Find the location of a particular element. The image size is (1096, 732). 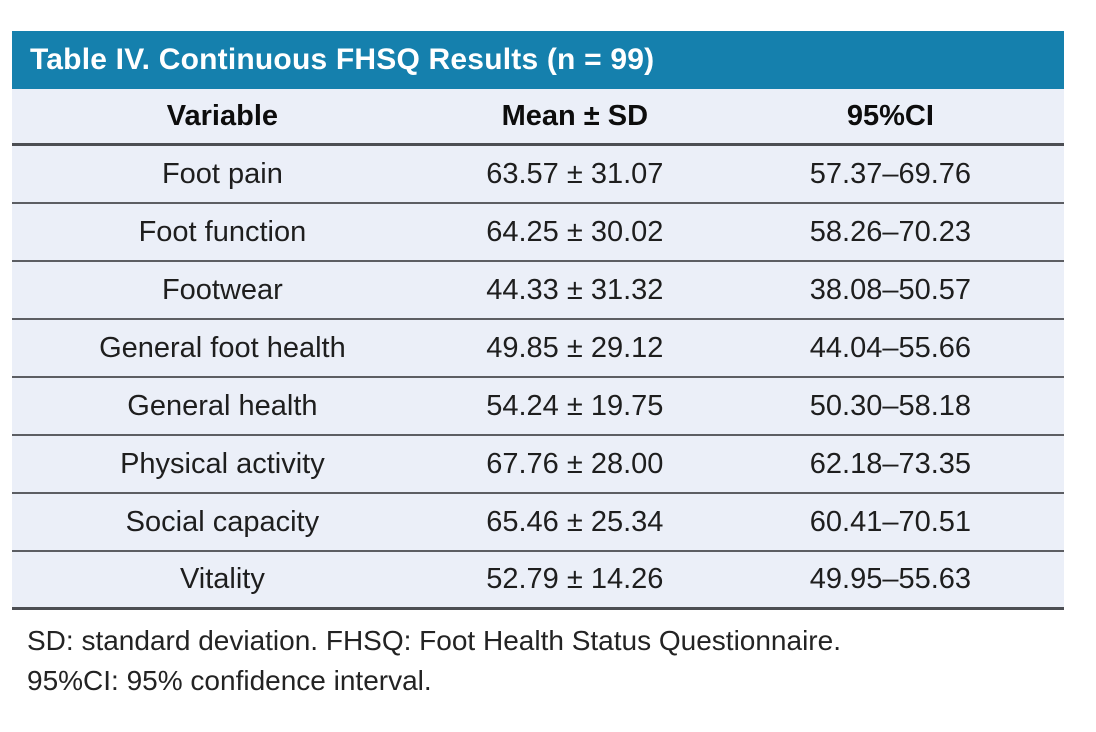

ci-cell: 44.04–55.66 is located at coordinates (890, 347).